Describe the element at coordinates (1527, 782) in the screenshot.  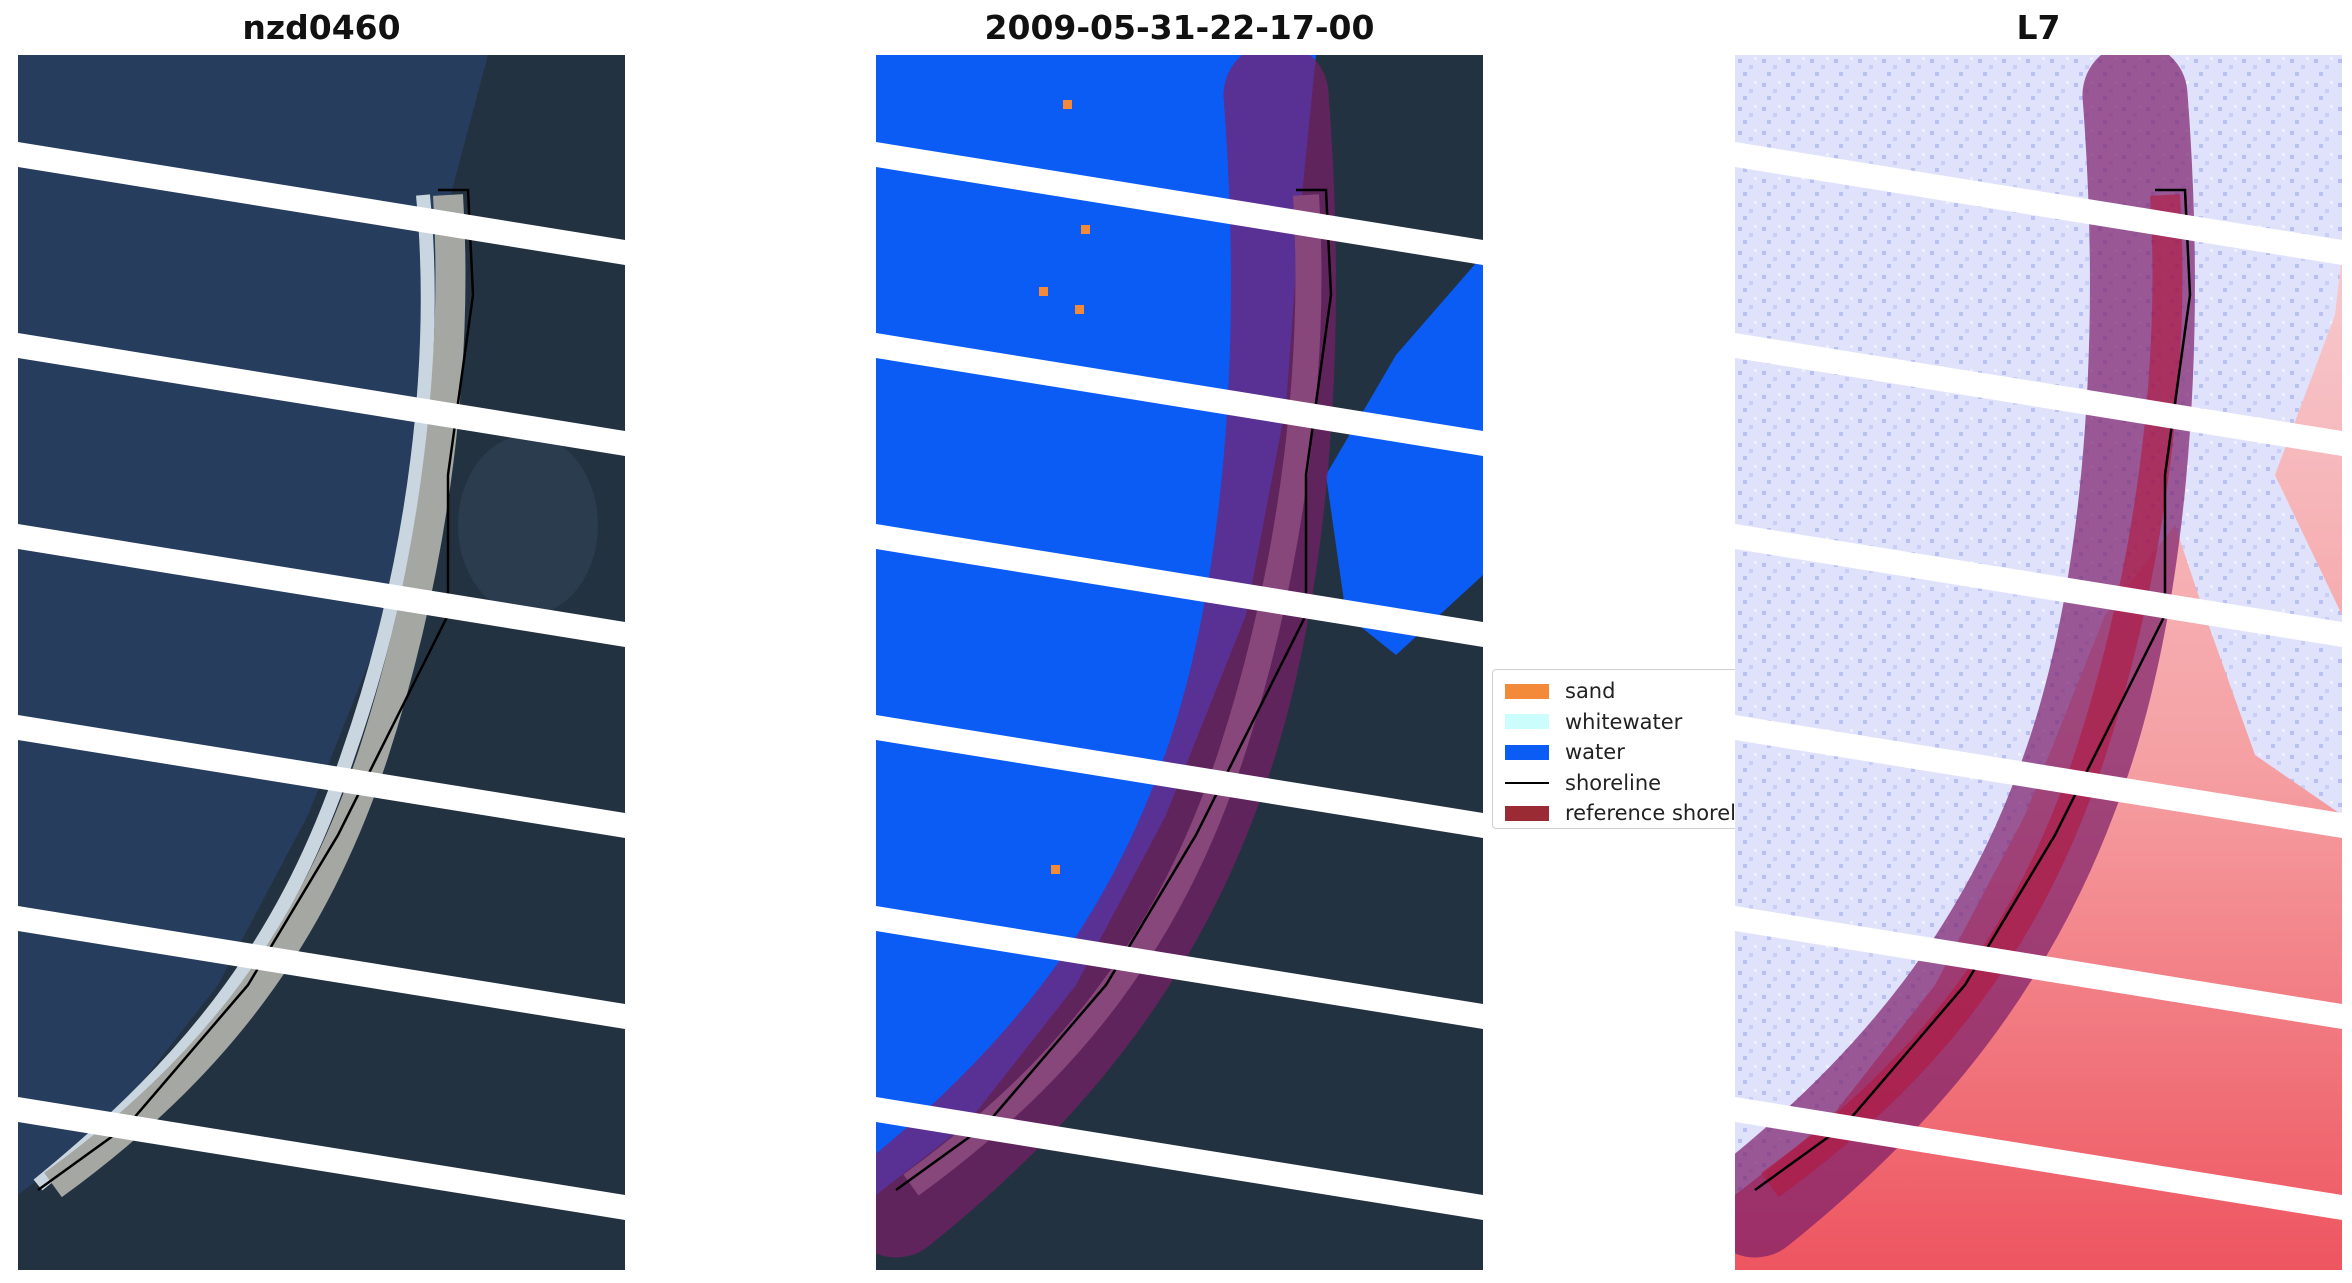
I see `legend-swatch-shoreline` at that location.